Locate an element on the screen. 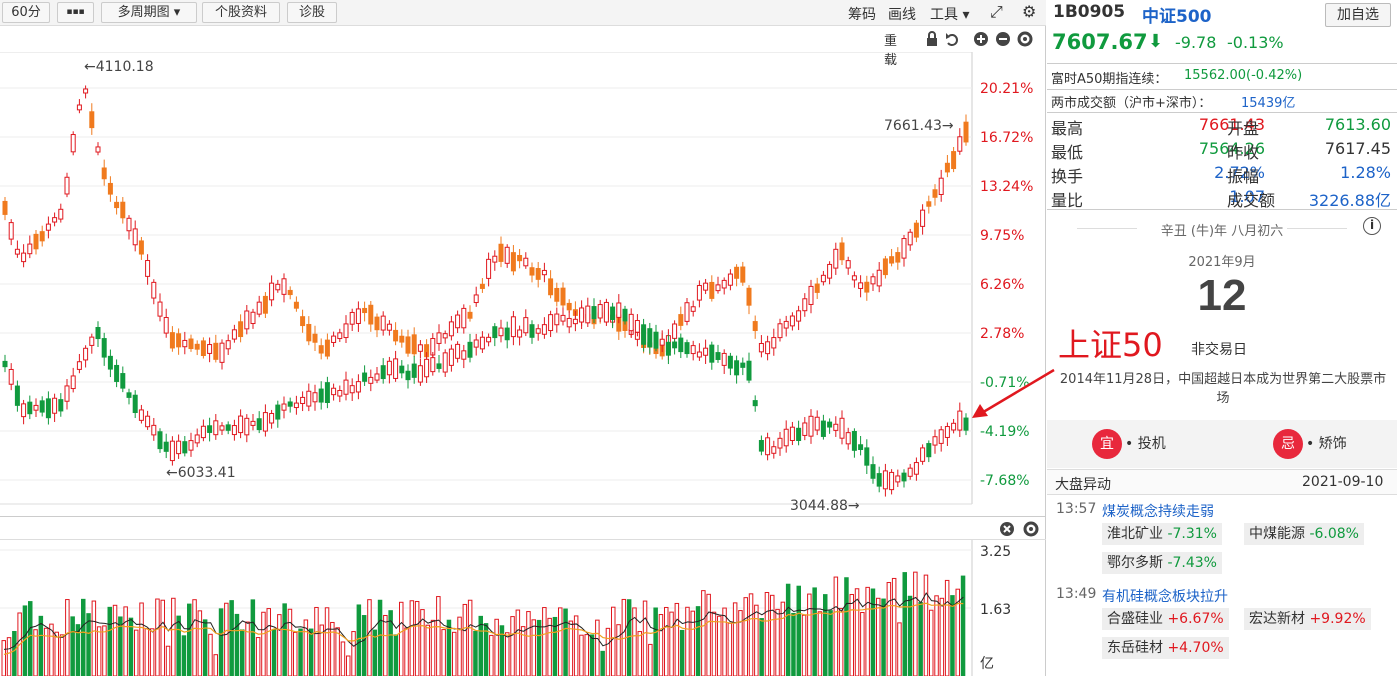 The width and height of the screenshot is (1397, 676). news-stock: 合盛硅业 +6.67% is located at coordinates (1165, 619).